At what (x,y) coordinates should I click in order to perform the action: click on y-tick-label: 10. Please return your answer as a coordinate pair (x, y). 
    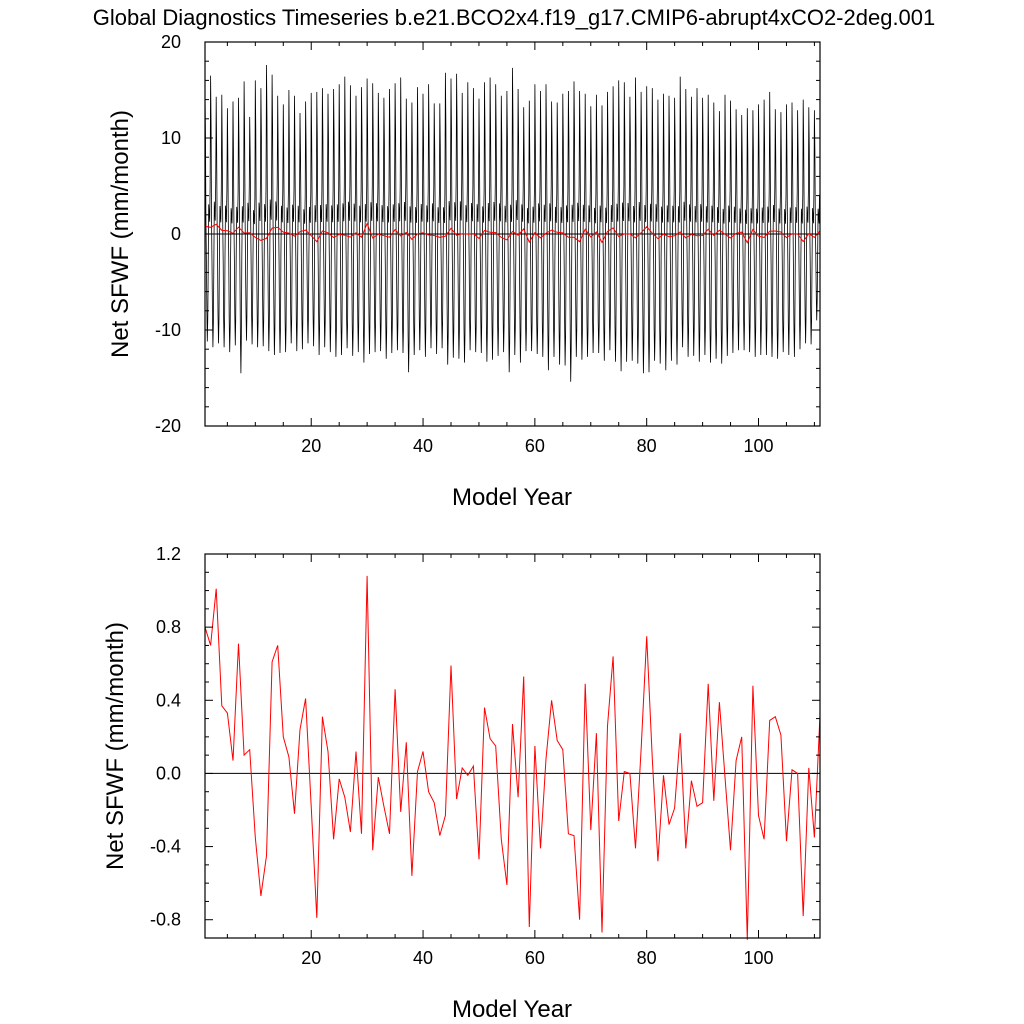
    Looking at the image, I should click on (171, 138).